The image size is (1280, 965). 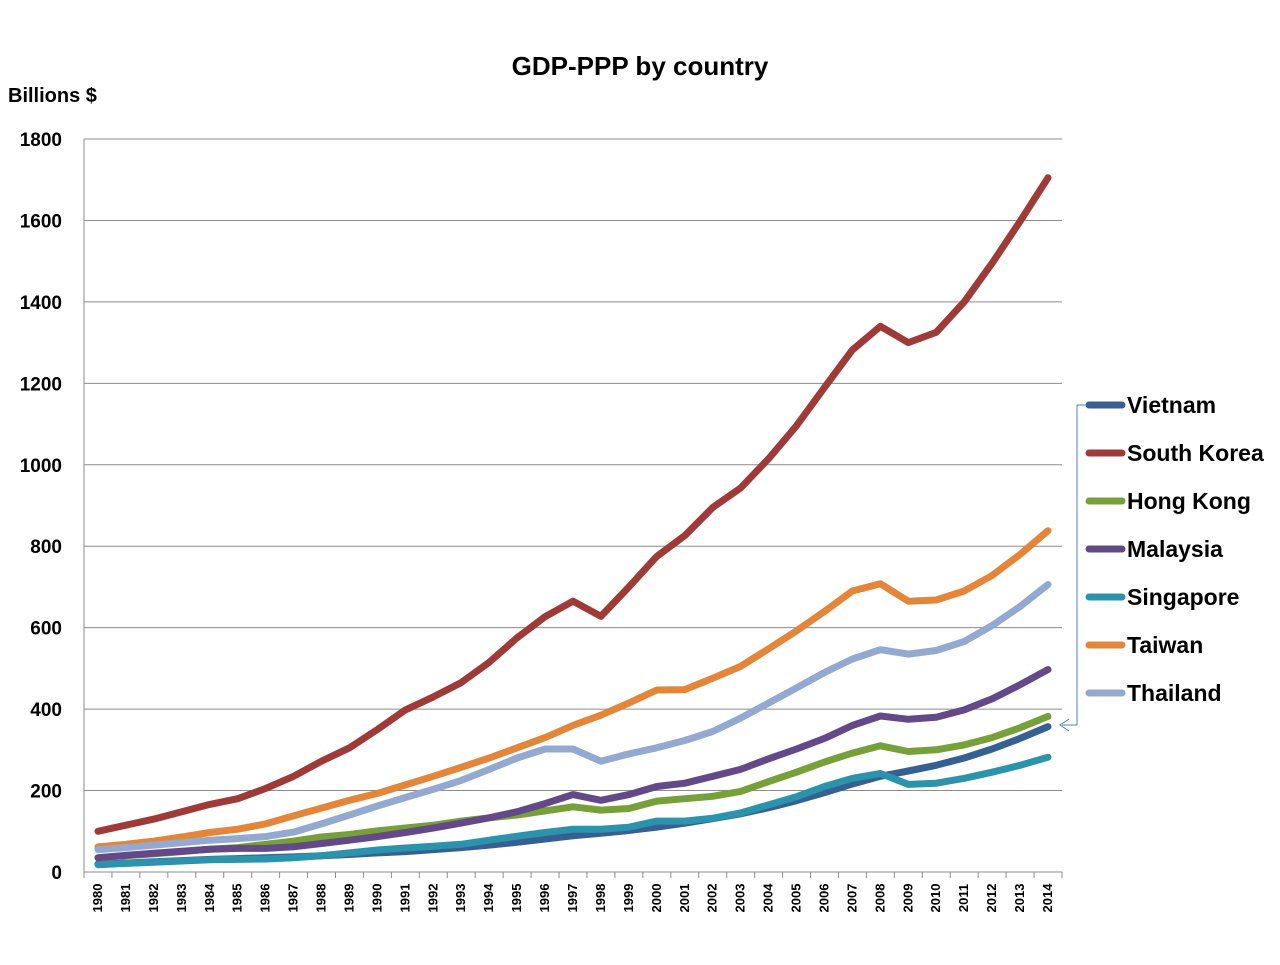 What do you see at coordinates (265, 898) in the screenshot?
I see `x-tick-label: 1986` at bounding box center [265, 898].